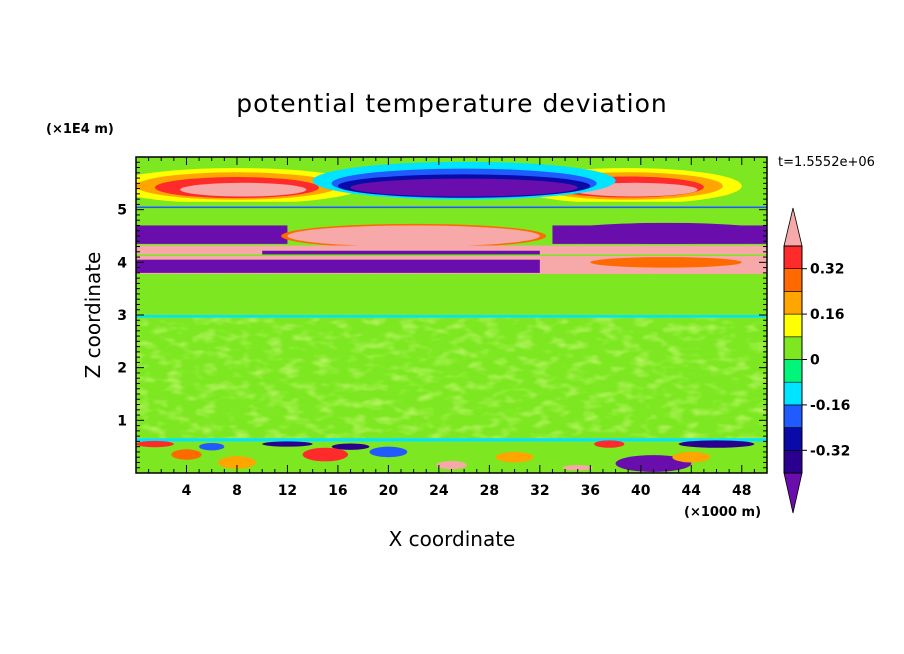 The width and height of the screenshot is (904, 654). What do you see at coordinates (830, 451) in the screenshot?
I see `colorbar-tick-label: -0.32` at bounding box center [830, 451].